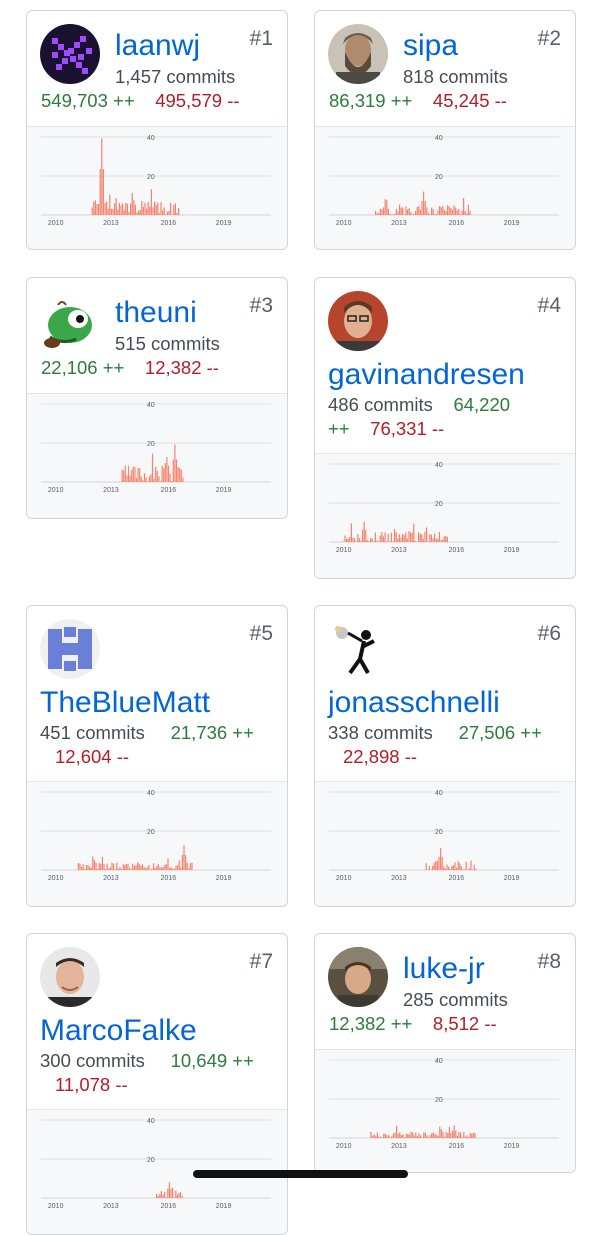  Describe the element at coordinates (147, 733) in the screenshot. I see `stats-line: 451 commits 21,736 ++` at that location.